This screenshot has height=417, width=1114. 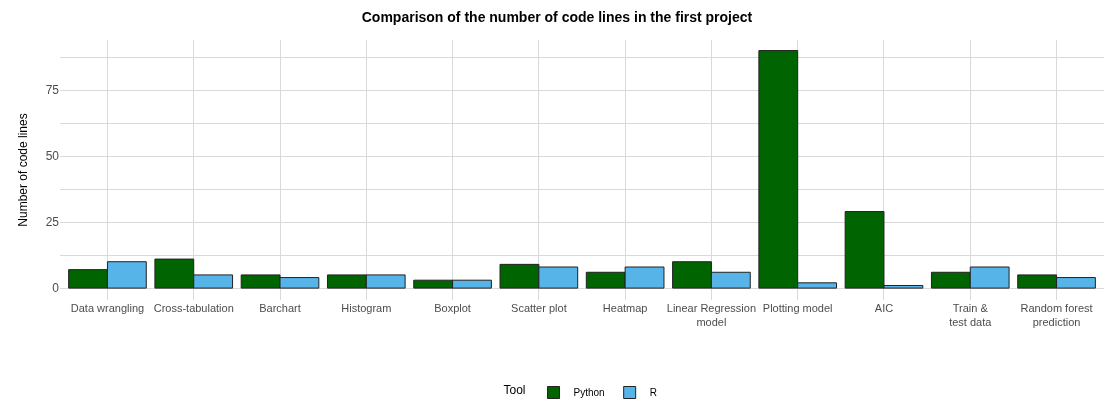 I want to click on x-tick-label: Data wrangling, so click(x=107, y=308).